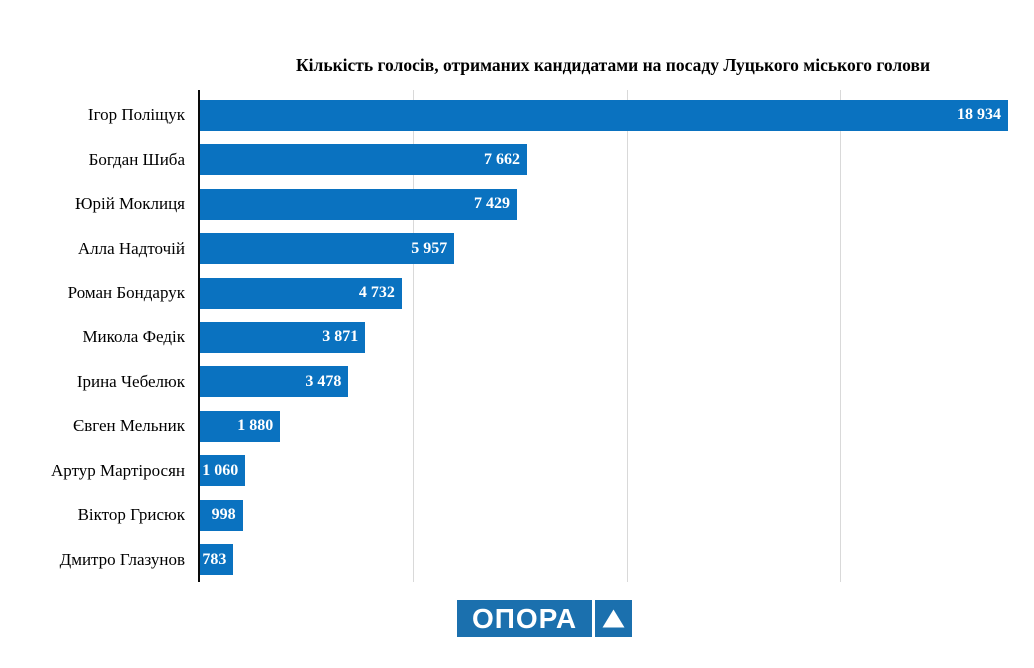 The width and height of the screenshot is (1034, 668). Describe the element at coordinates (136, 115) in the screenshot. I see `category-label: Ігор Поліщук` at that location.